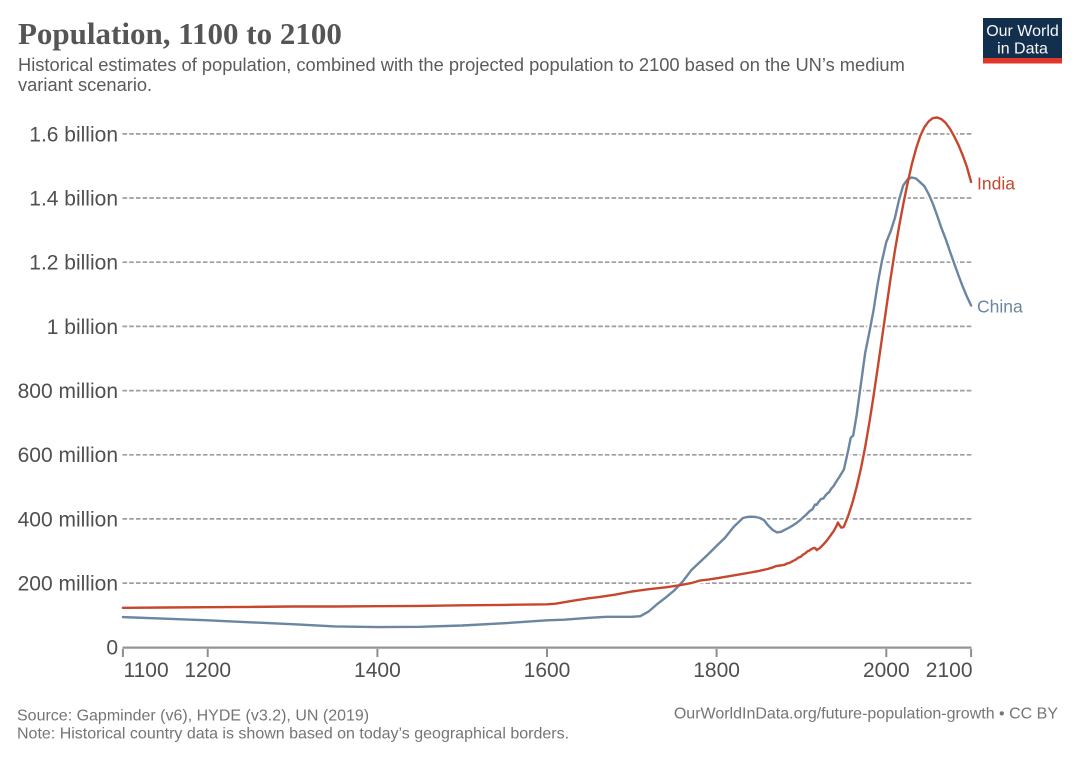 The height and width of the screenshot is (767, 1080). What do you see at coordinates (180, 33) in the screenshot?
I see `svg-text: Population, 1100 to 2100` at bounding box center [180, 33].